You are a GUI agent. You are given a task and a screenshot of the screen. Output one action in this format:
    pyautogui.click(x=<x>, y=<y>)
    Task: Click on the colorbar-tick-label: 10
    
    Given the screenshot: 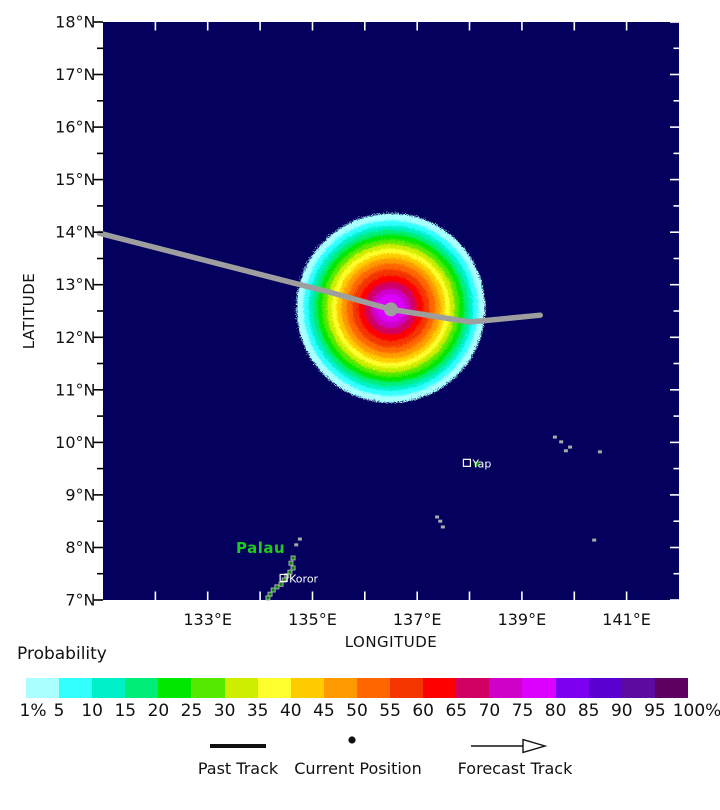 What is the action you would take?
    pyautogui.click(x=92, y=711)
    